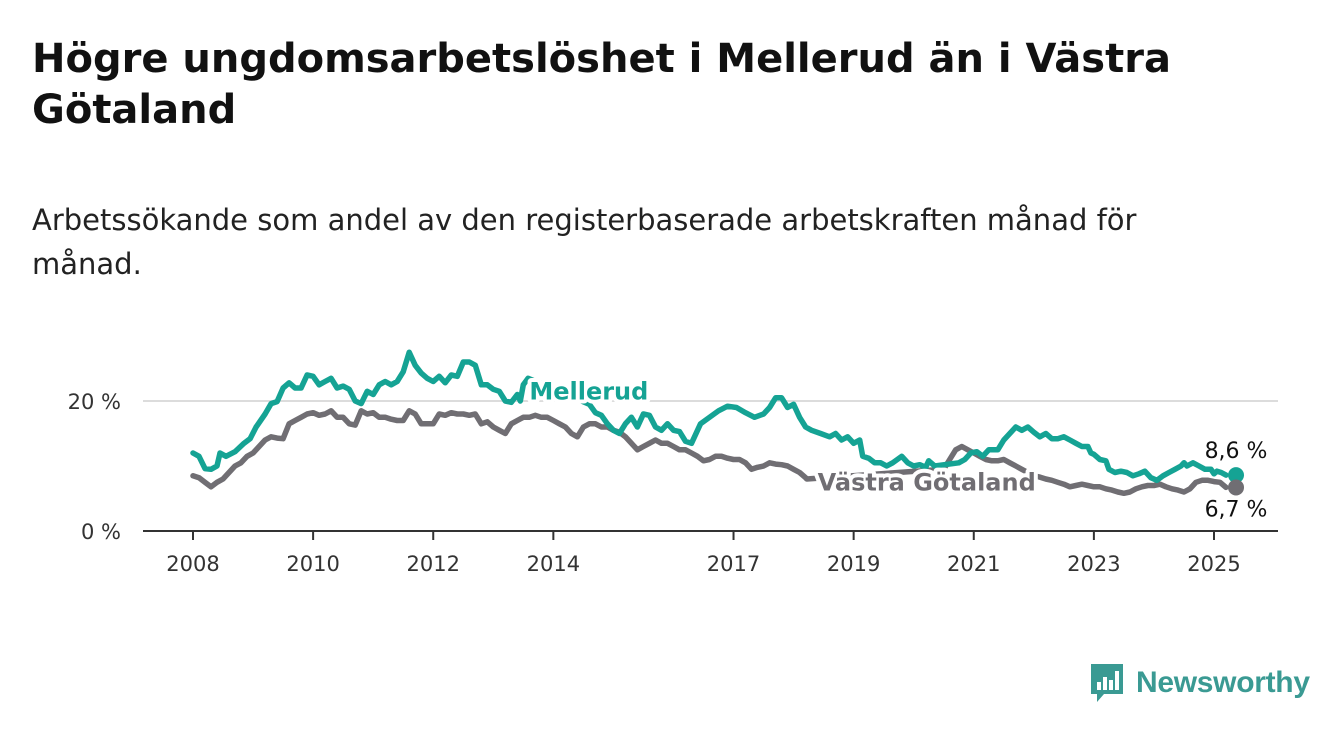 Image resolution: width=1340 pixels, height=734 pixels. I want to click on end-label-mellerud: 8,6 %, so click(1236, 451).